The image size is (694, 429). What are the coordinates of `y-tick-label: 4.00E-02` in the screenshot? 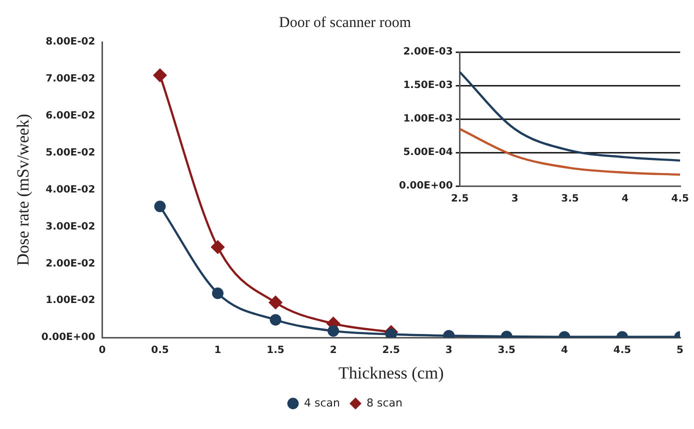 It's located at (71, 190).